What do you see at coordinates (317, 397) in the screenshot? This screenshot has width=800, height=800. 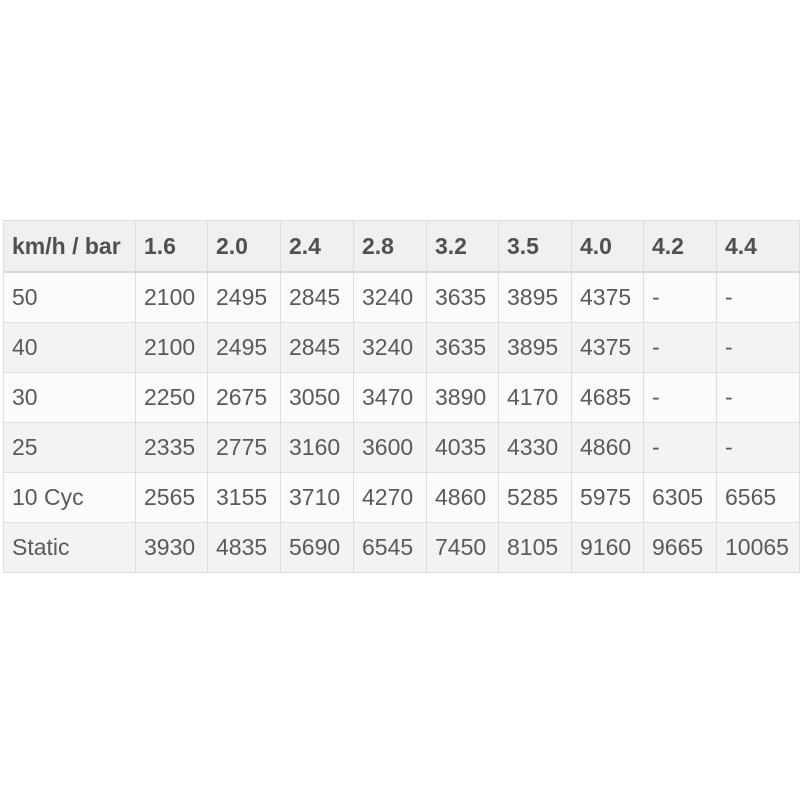 I see `table-cell: 3050` at bounding box center [317, 397].